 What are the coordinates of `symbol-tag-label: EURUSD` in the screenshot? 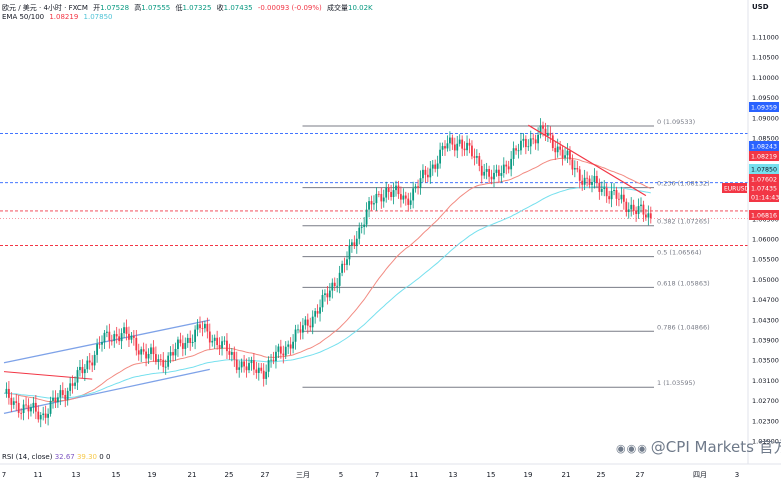 It's located at (737, 189).